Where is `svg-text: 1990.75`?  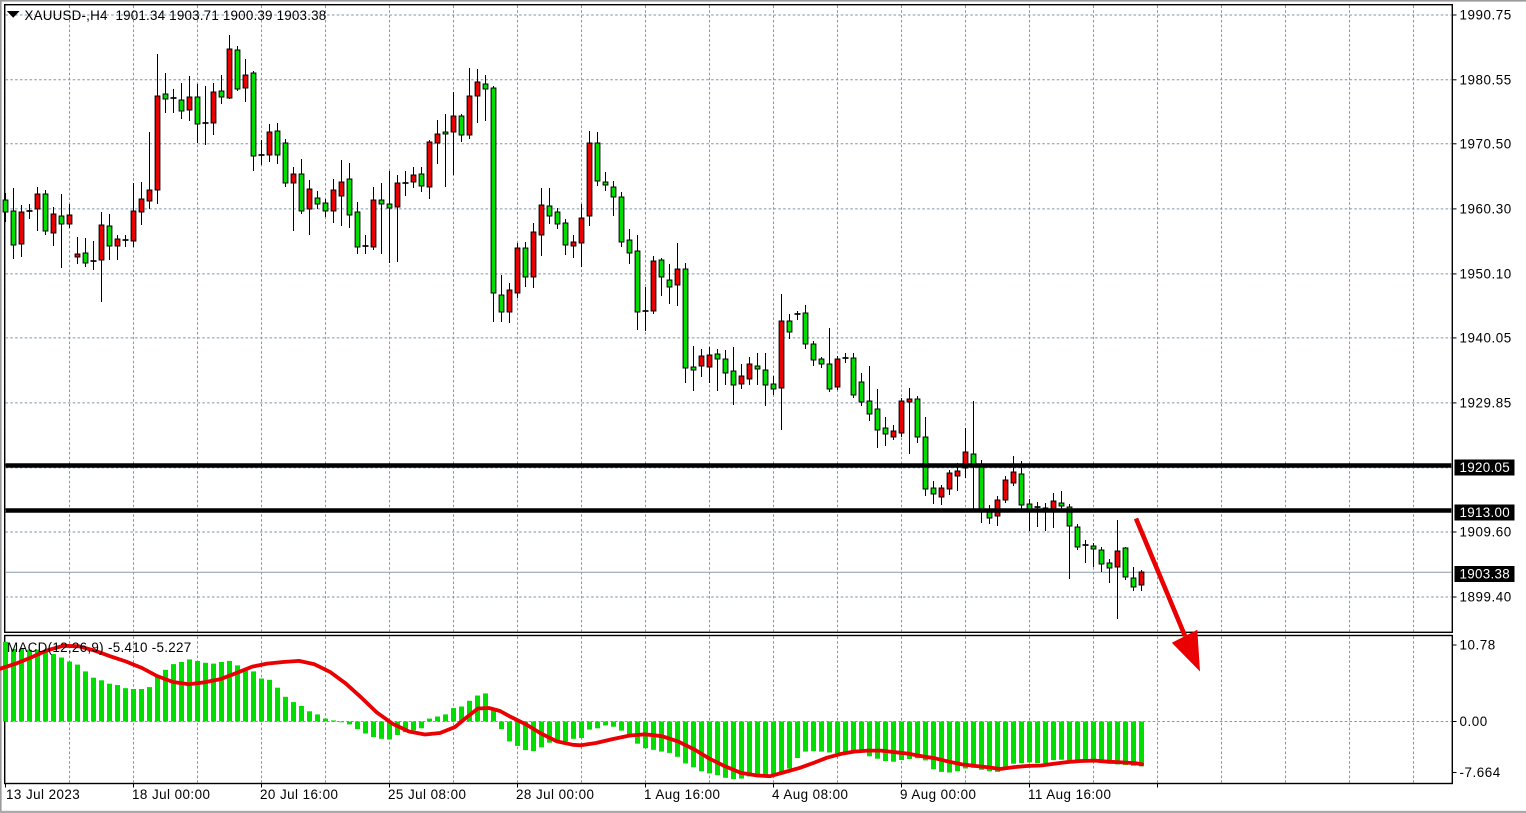
svg-text: 1990.75 is located at coordinates (1486, 15).